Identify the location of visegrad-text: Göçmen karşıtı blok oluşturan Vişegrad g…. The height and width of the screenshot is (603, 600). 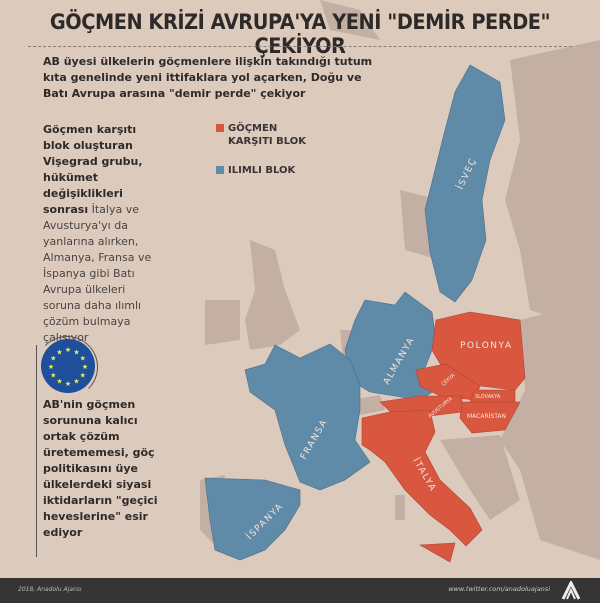
(103, 234).